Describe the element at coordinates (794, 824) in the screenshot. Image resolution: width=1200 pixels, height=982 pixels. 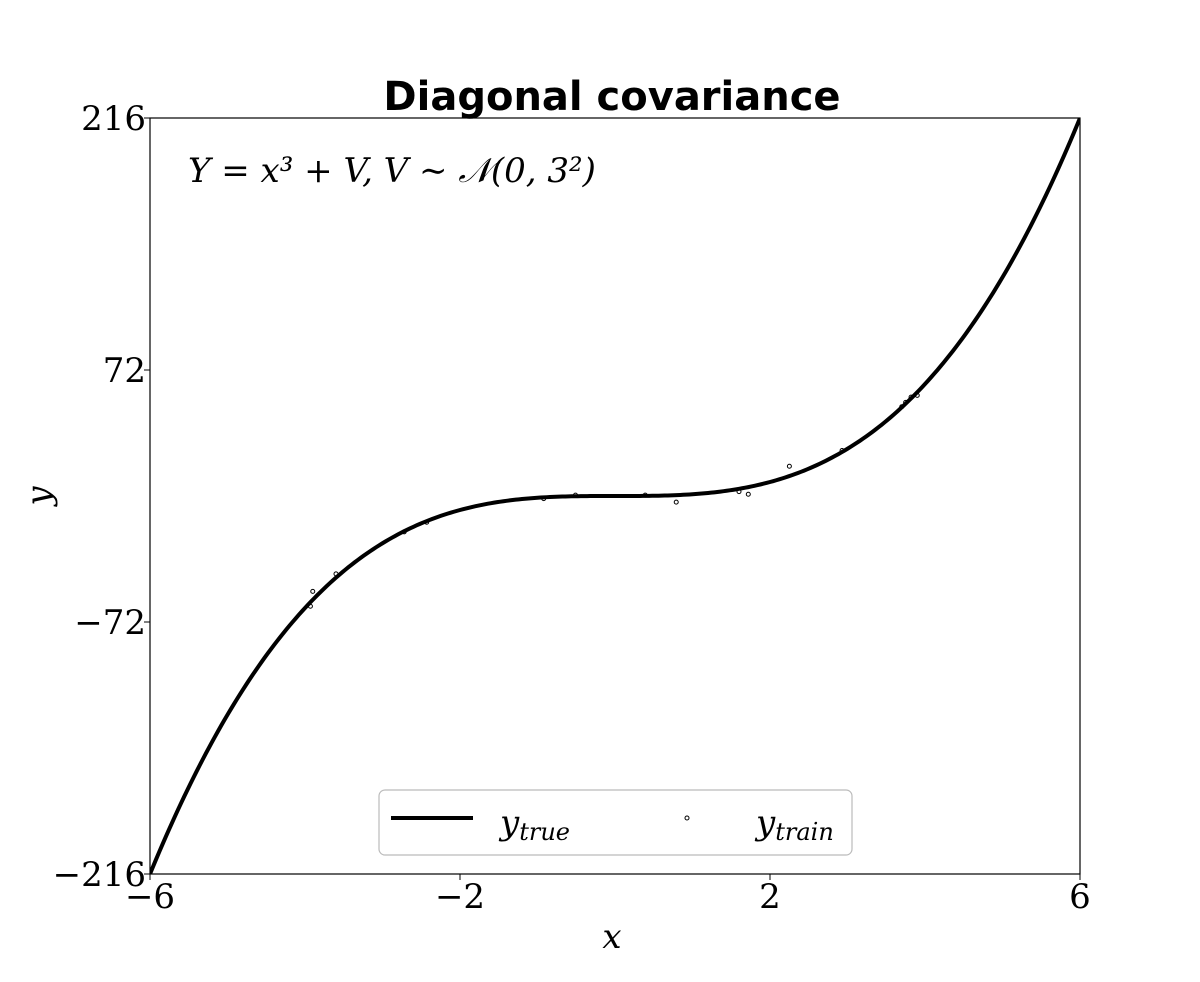
I see `legend-label-ytrain: ytrain` at that location.